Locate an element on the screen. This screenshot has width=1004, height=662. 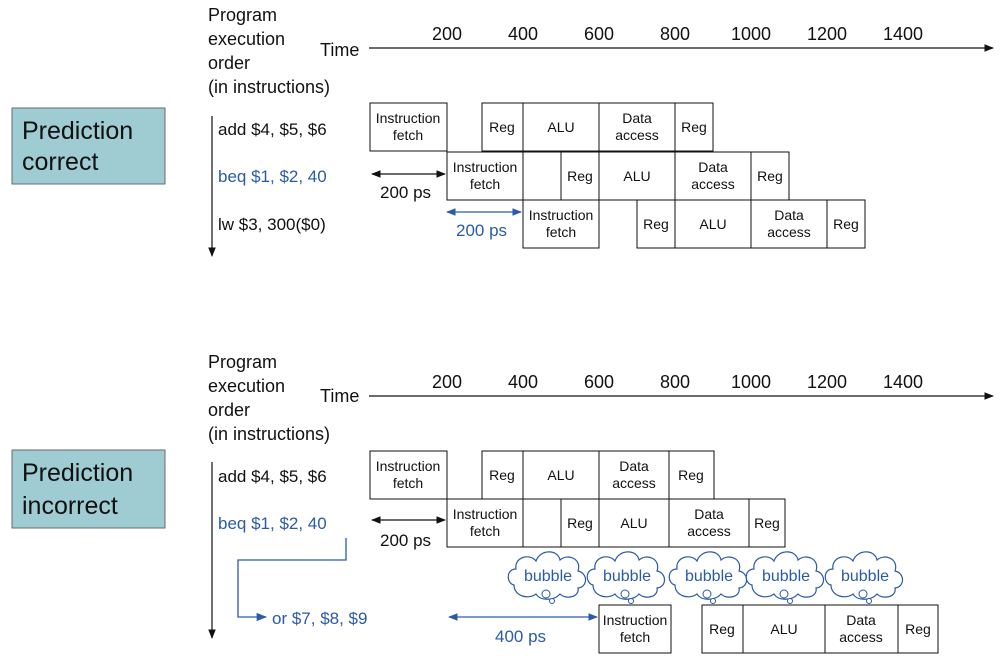
instruction-add: add $4, $5, $6 is located at coordinates (272, 476).